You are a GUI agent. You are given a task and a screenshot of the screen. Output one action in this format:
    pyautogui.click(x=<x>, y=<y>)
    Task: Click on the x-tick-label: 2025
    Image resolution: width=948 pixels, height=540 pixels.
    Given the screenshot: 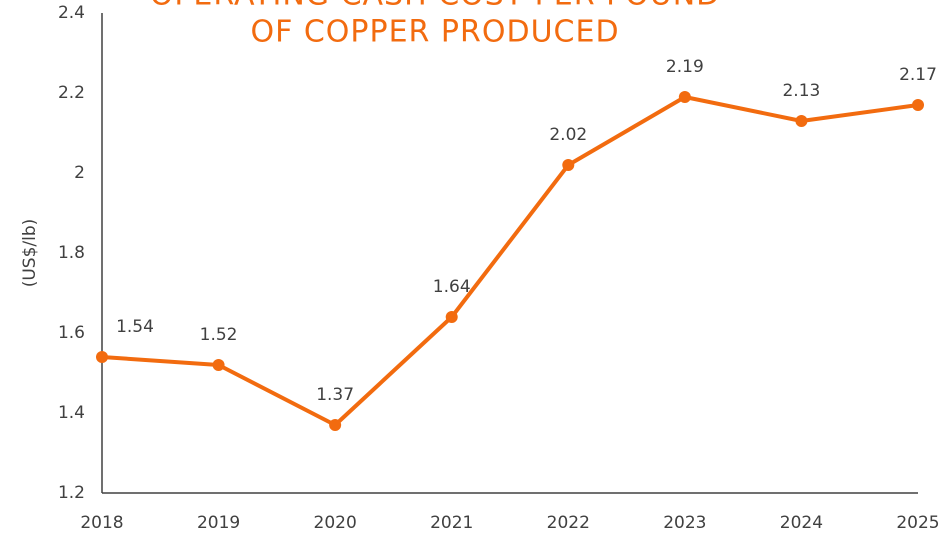 What is the action you would take?
    pyautogui.click(x=917, y=523)
    